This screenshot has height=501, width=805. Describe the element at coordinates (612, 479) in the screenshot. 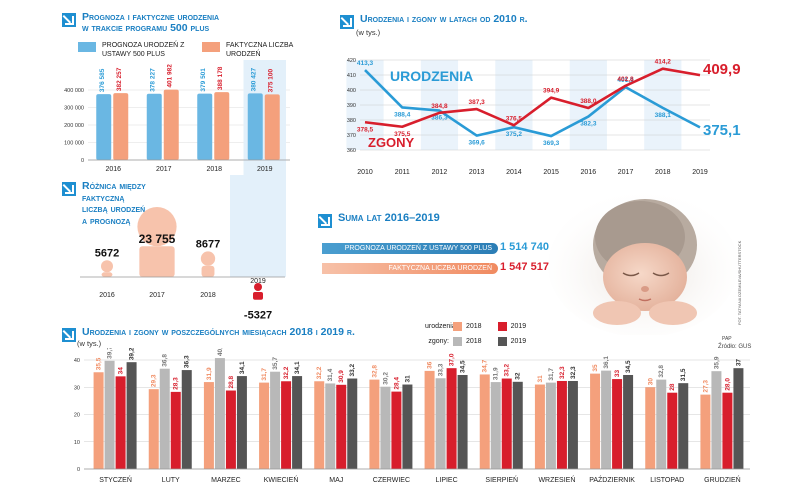

I see `x-tick-label: PAŹDZIERNIK` at that location.